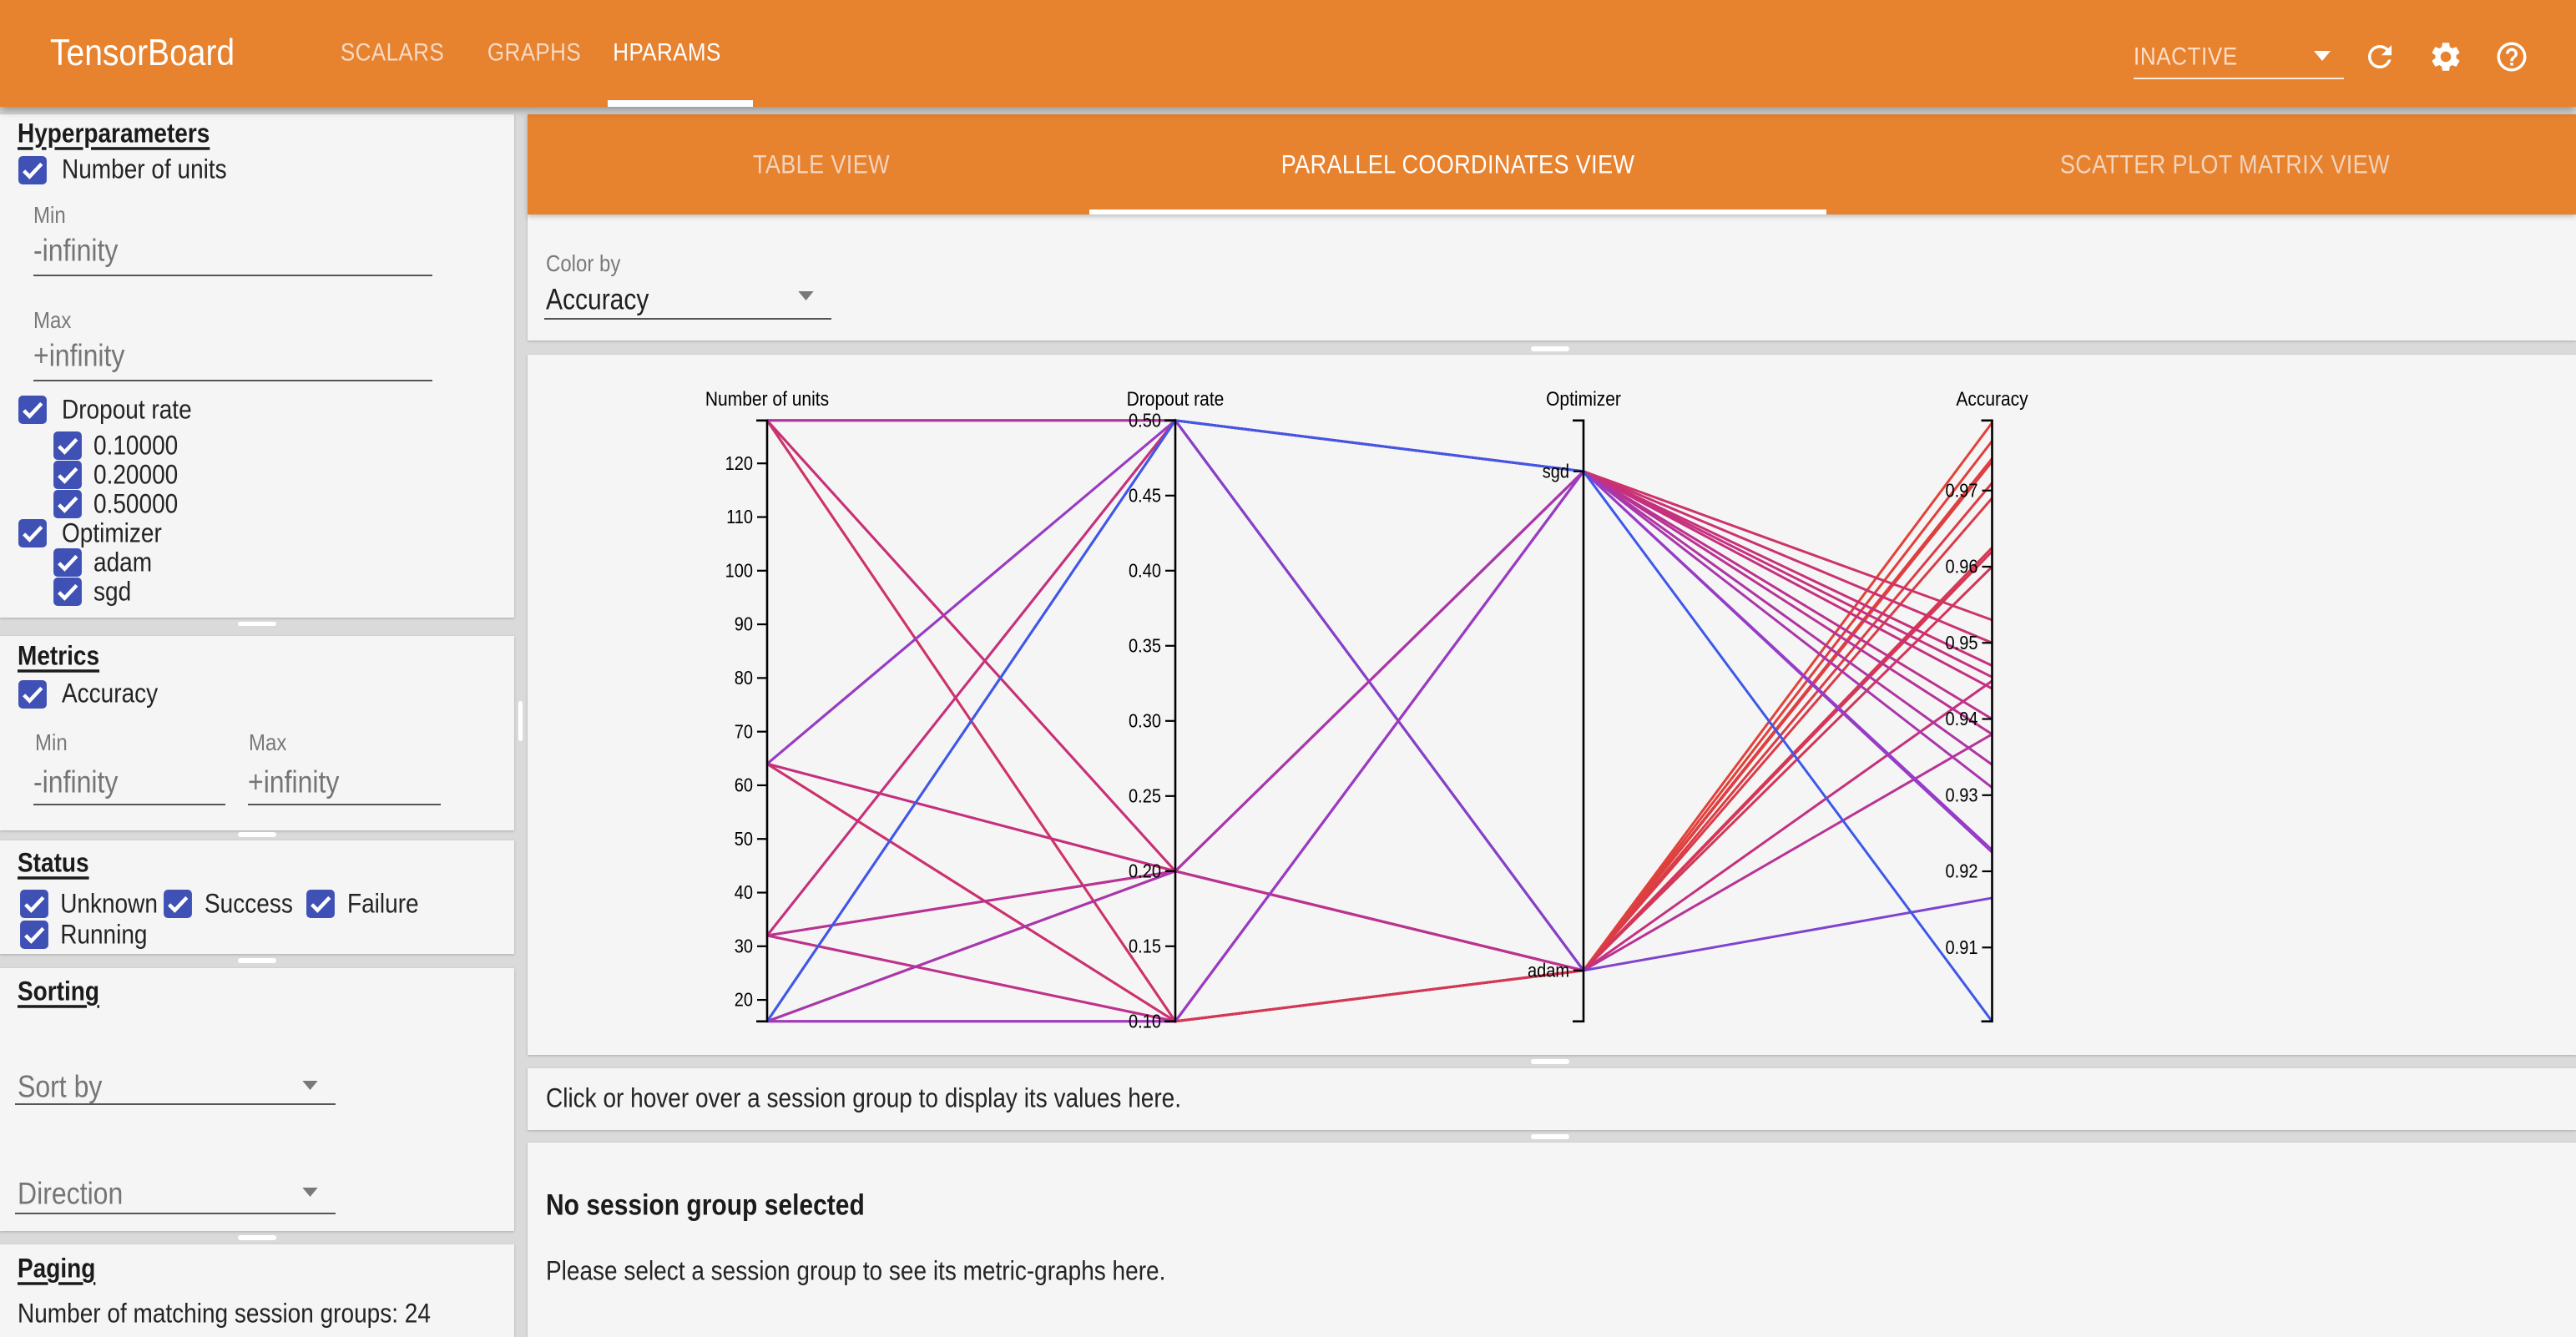  What do you see at coordinates (739, 516) in the screenshot?
I see `svg-text: 110` at bounding box center [739, 516].